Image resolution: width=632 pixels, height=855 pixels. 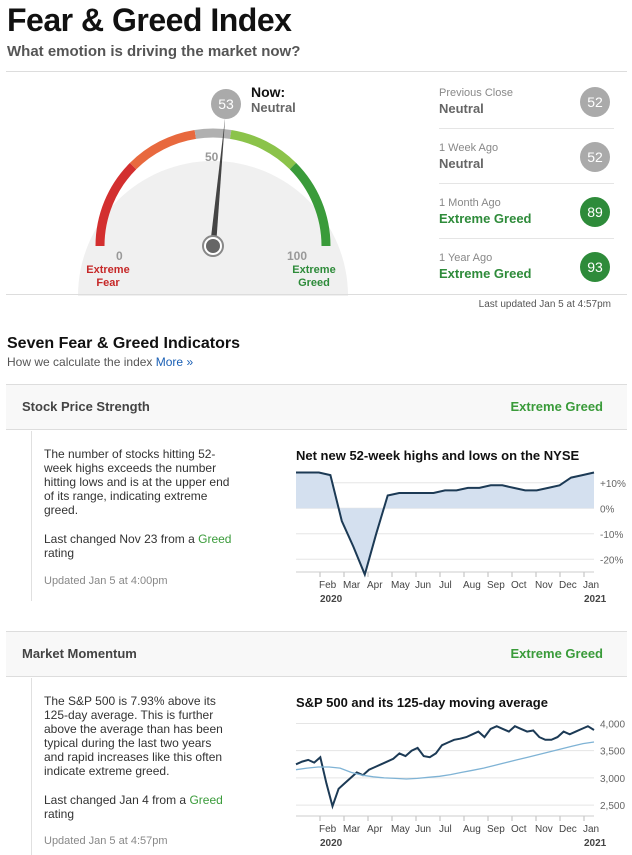 What do you see at coordinates (268, 92) in the screenshot?
I see `now-label: Now:` at bounding box center [268, 92].